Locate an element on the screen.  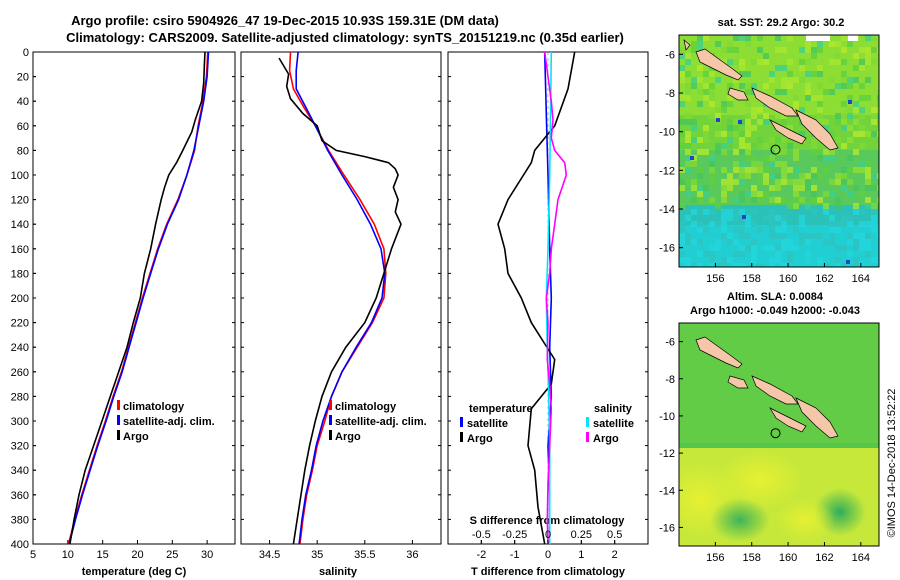
s-diff-tick-label: -0.25 is located at coordinates (514, 535).